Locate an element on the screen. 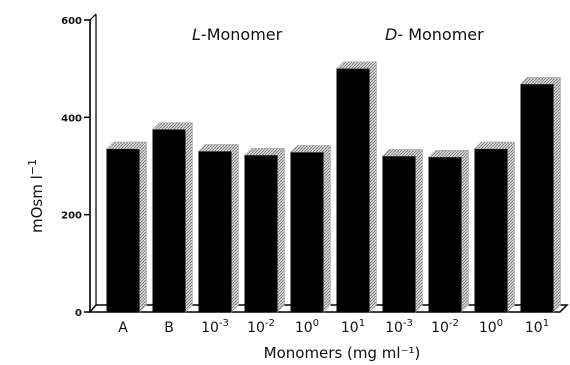  y-axis-label-exp: −1 is located at coordinates (32, 167).